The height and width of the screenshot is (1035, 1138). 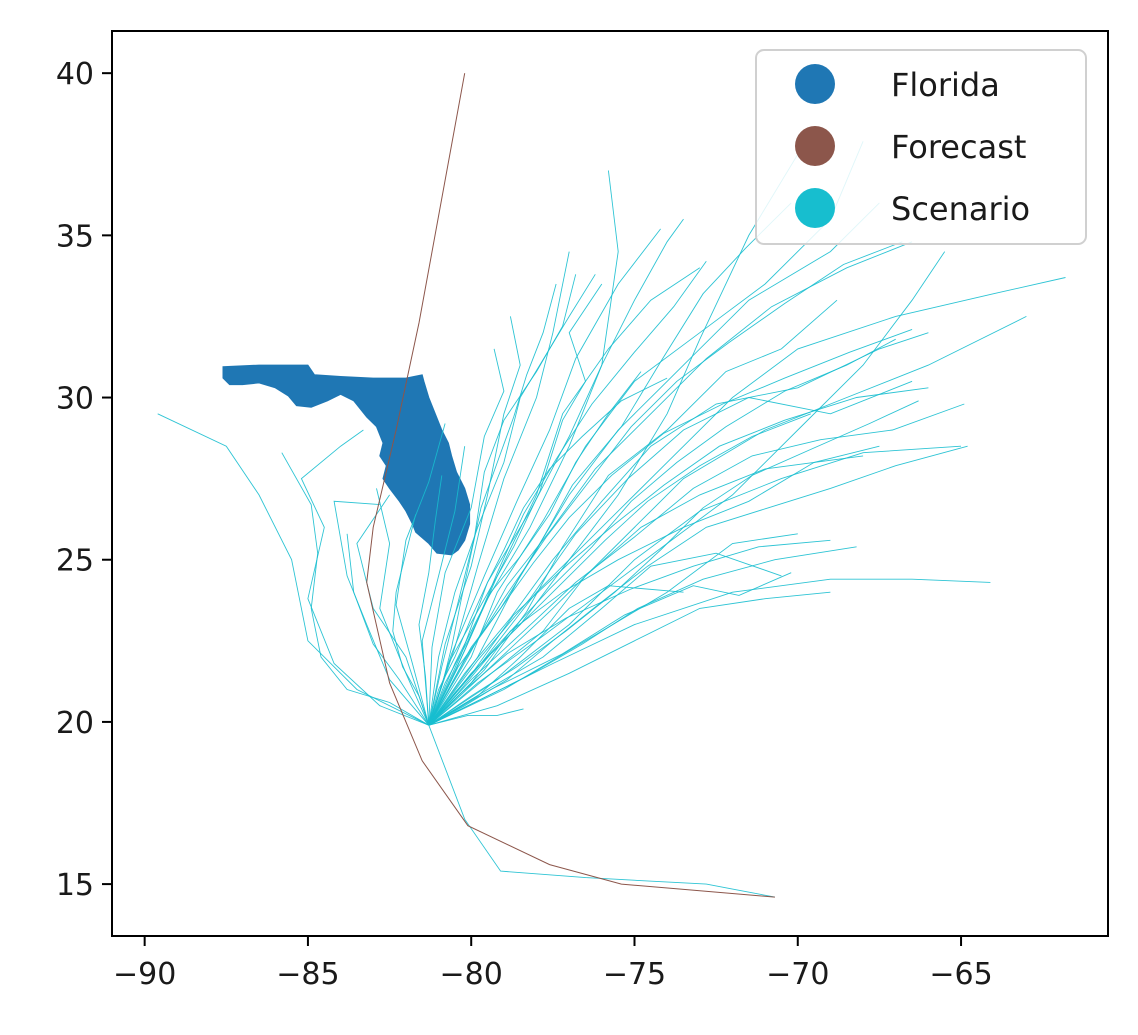 I want to click on y-axis: 15 20 25 30 35 40, so click(x=84, y=480).